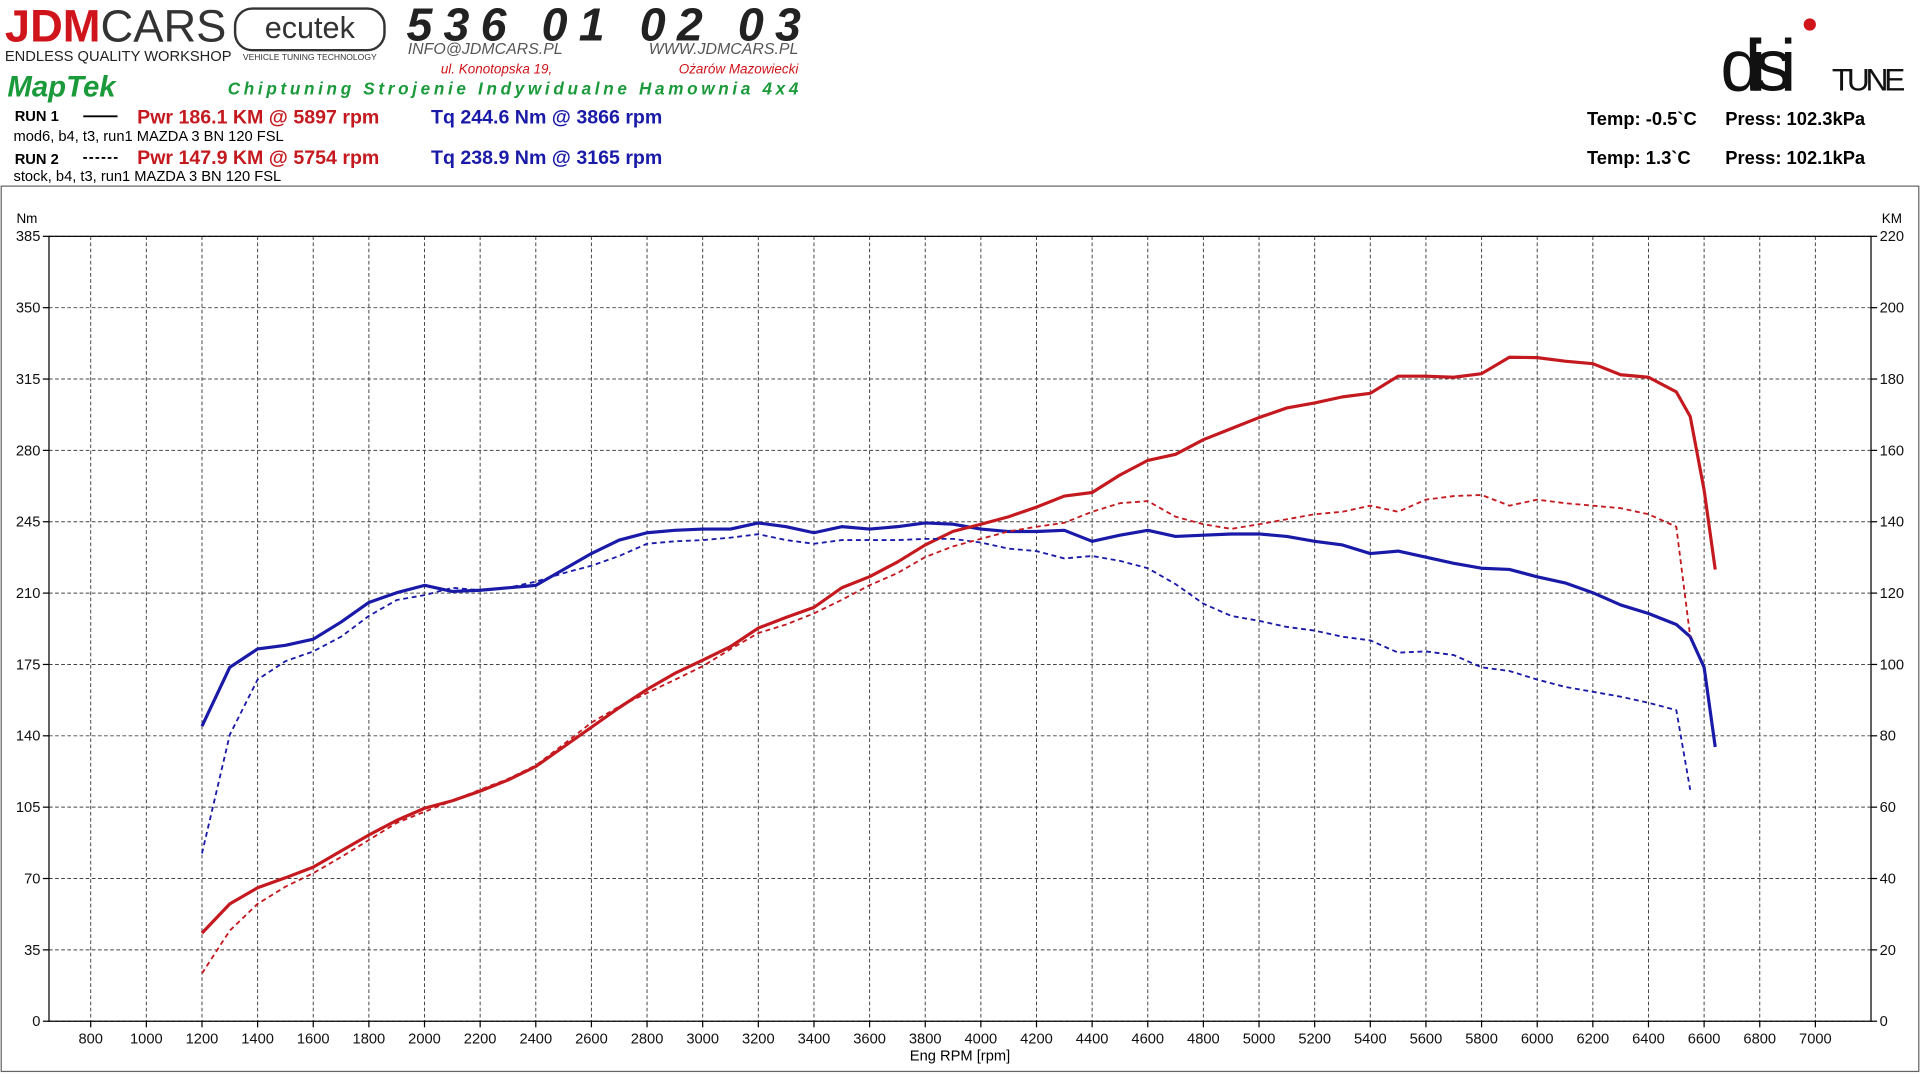 Image resolution: width=1920 pixels, height=1080 pixels. I want to click on street: ul. Konotopska 19,, so click(496, 68).